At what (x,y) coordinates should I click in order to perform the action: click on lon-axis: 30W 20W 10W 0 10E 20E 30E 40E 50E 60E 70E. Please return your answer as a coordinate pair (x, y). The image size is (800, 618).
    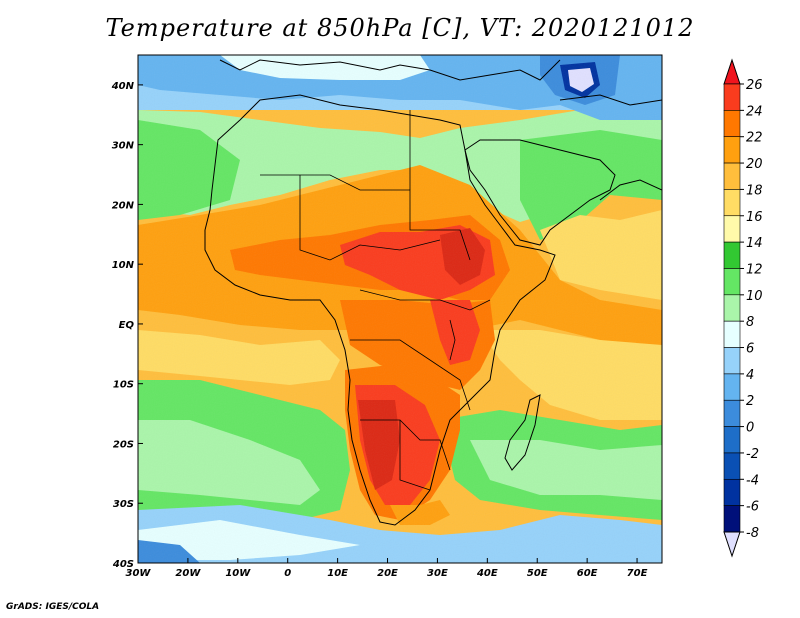
    Looking at the image, I should click on (387, 568).